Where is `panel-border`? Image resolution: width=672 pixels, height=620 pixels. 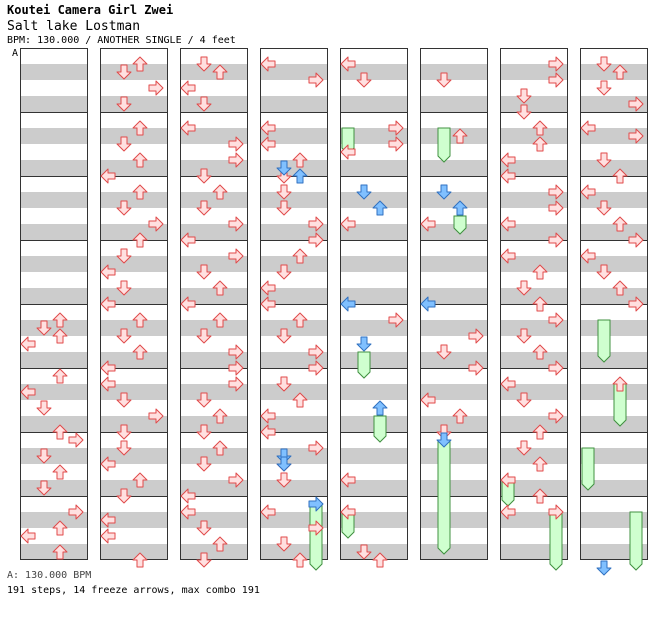 panel-border is located at coordinates (54, 304).